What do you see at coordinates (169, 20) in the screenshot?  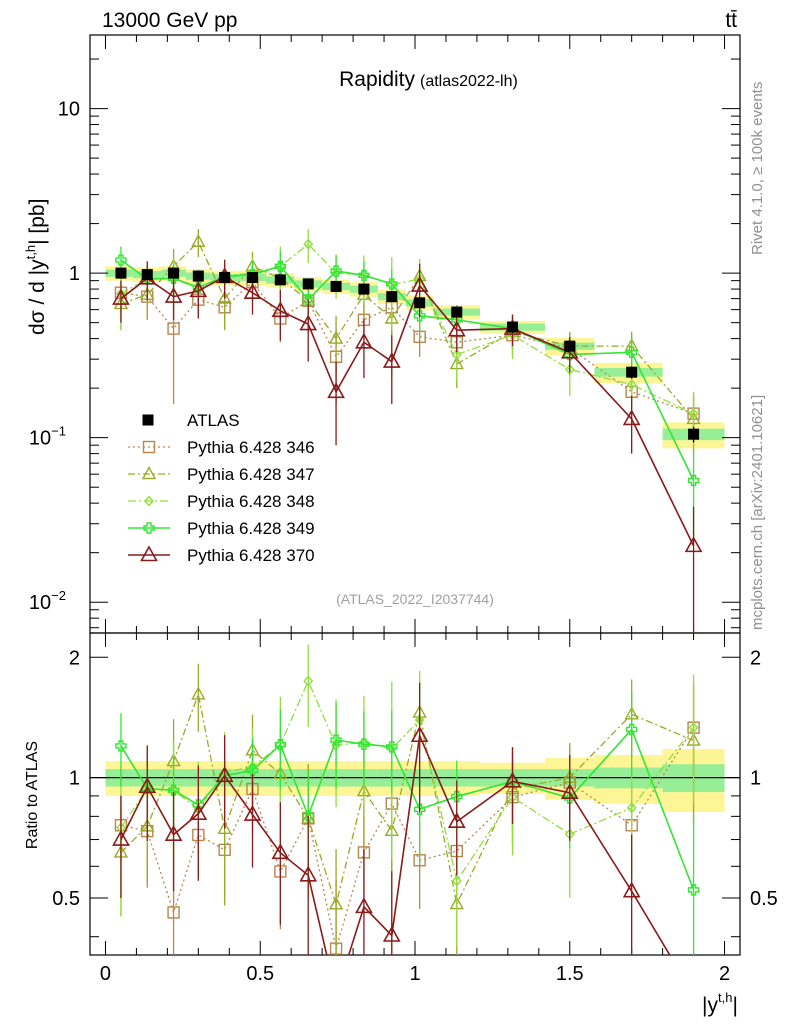 I see `energy-label: 13000 GeV pp` at bounding box center [169, 20].